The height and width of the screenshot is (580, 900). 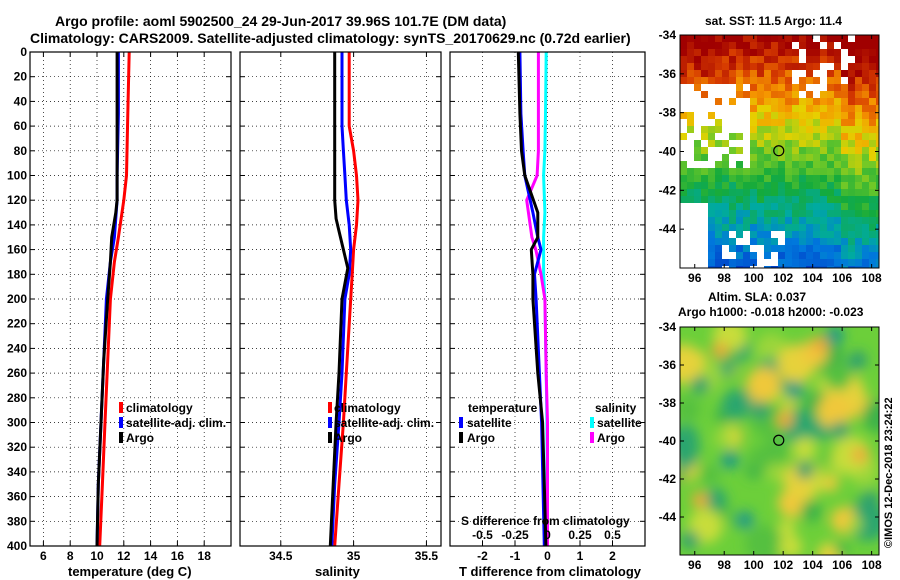 I want to click on legend-label-argo: Argo, so click(x=140, y=438).